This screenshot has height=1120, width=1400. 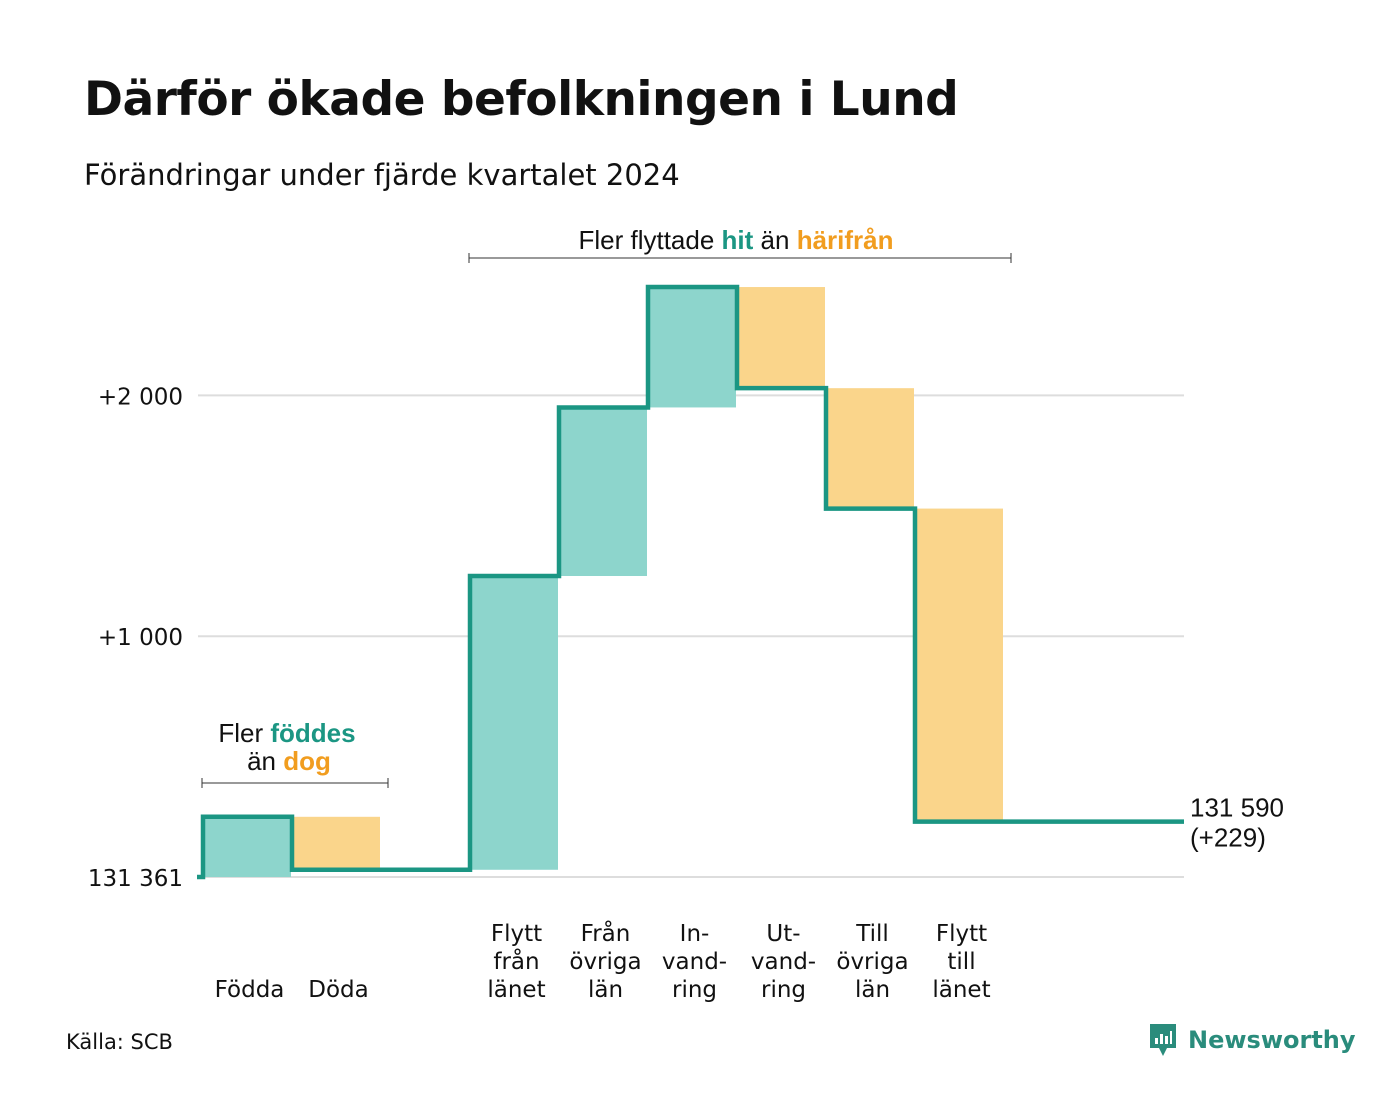 I want to click on brand-logo: Newsworthy, so click(x=1252, y=1040).